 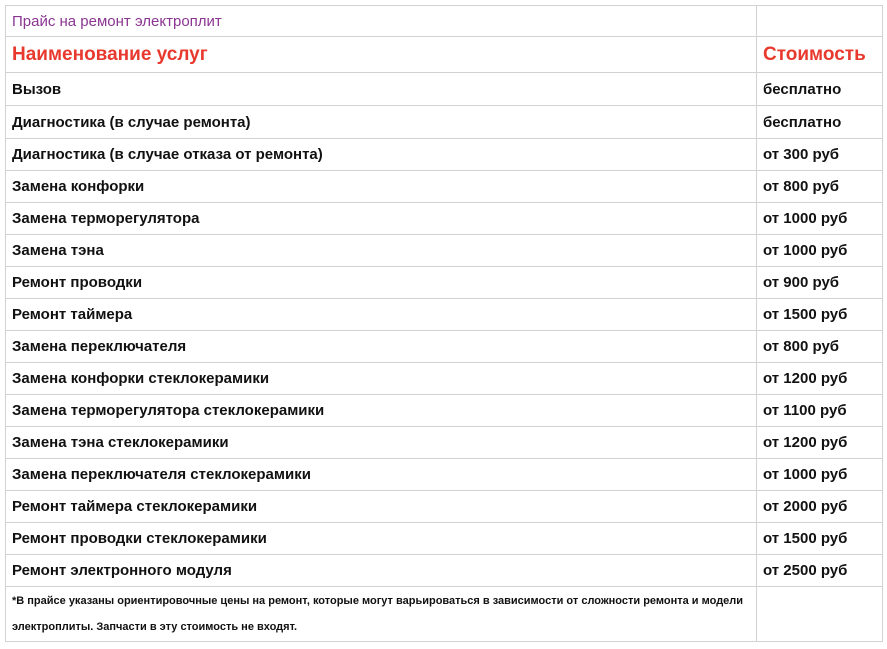 I want to click on table-row: Ремонт таймера стеклокерамики от 2000 руб, so click(x=444, y=506).